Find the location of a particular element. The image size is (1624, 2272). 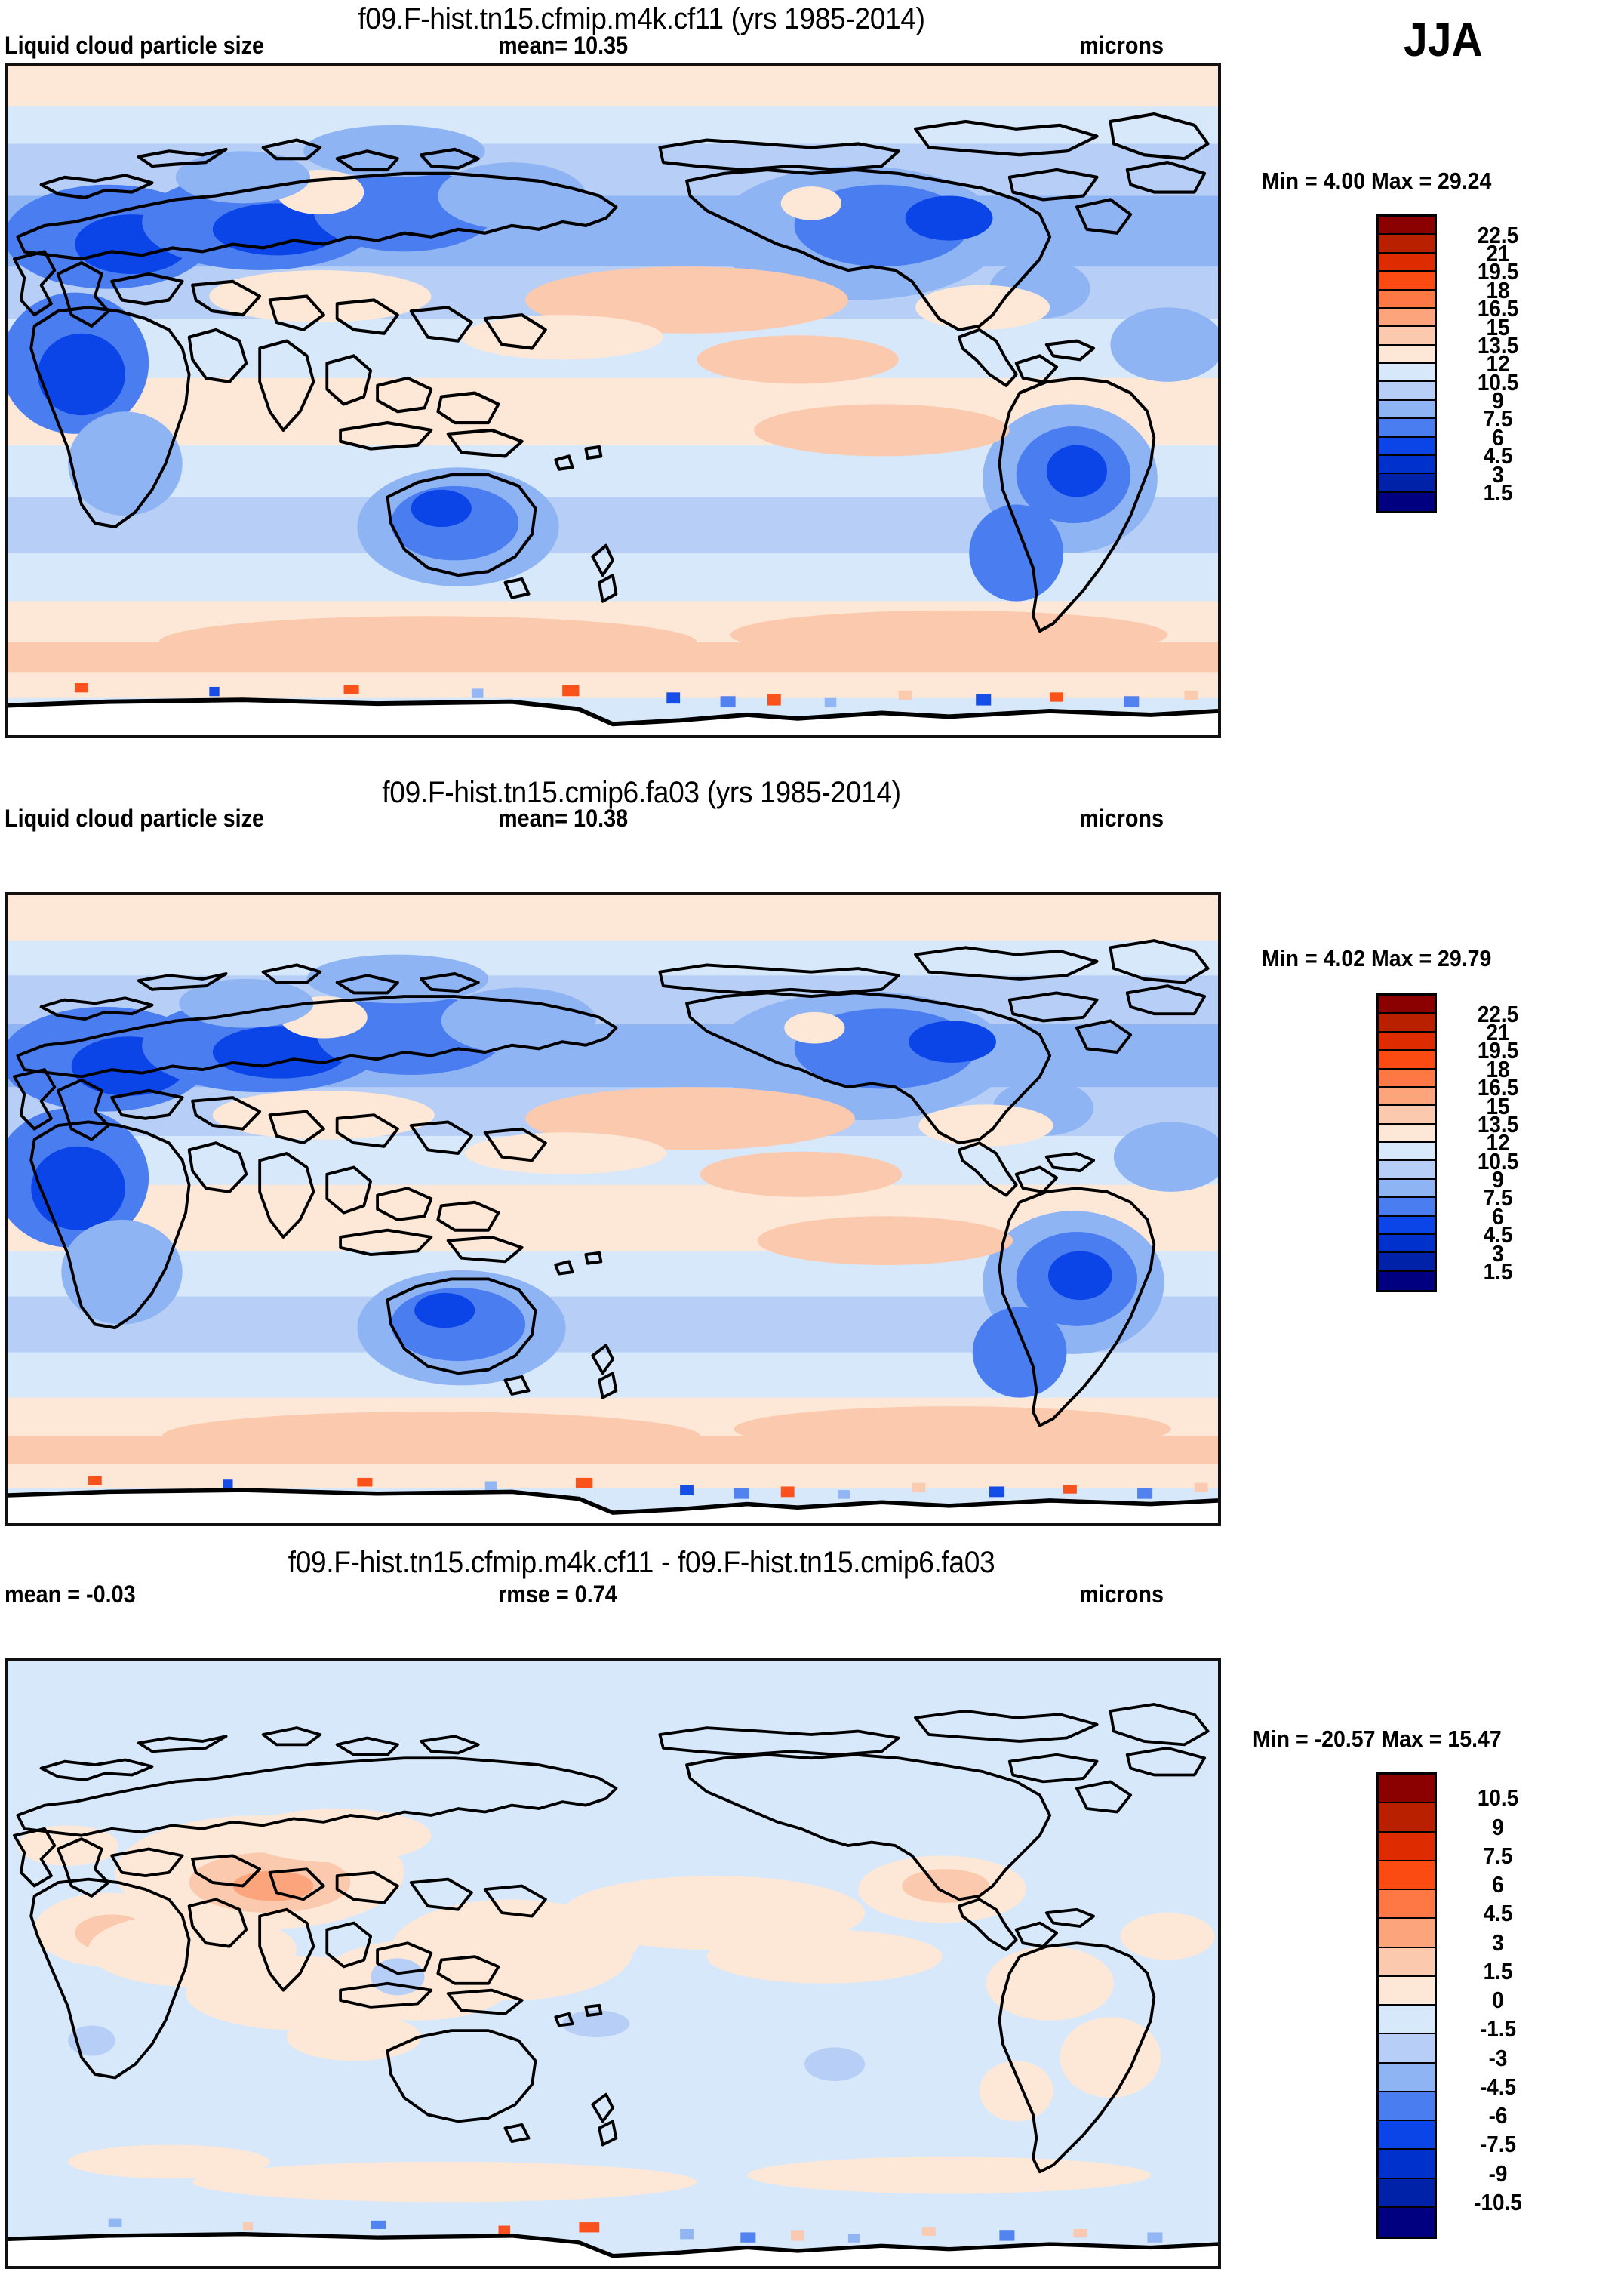

colorbar-tick-label: -9 is located at coordinates (1498, 2173).